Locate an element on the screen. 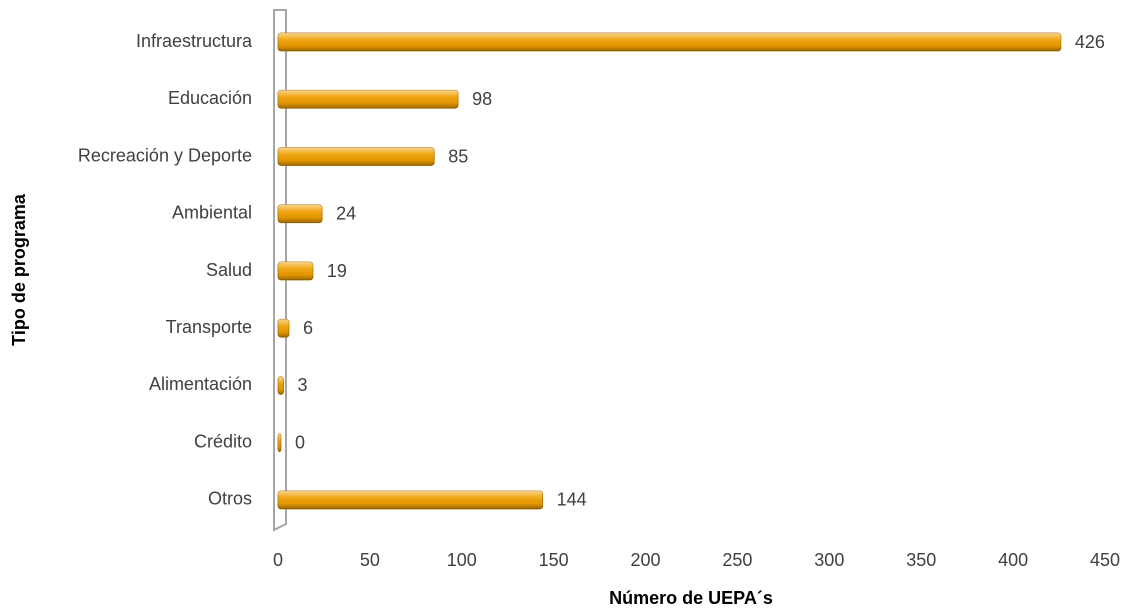 The image size is (1130, 609). plot-wall is located at coordinates (280, 270).